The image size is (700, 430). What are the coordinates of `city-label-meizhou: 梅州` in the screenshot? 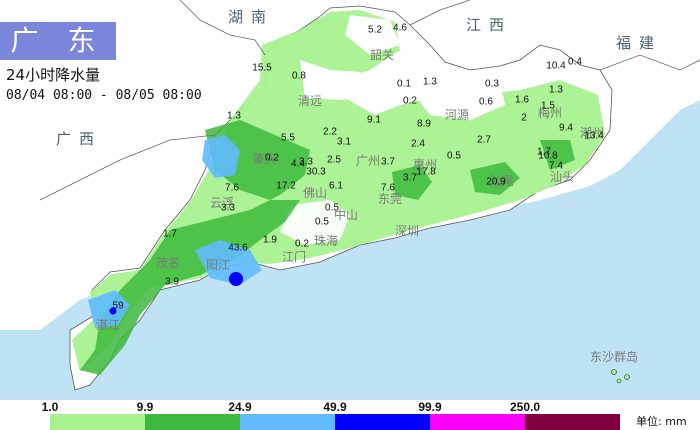 It's located at (550, 113).